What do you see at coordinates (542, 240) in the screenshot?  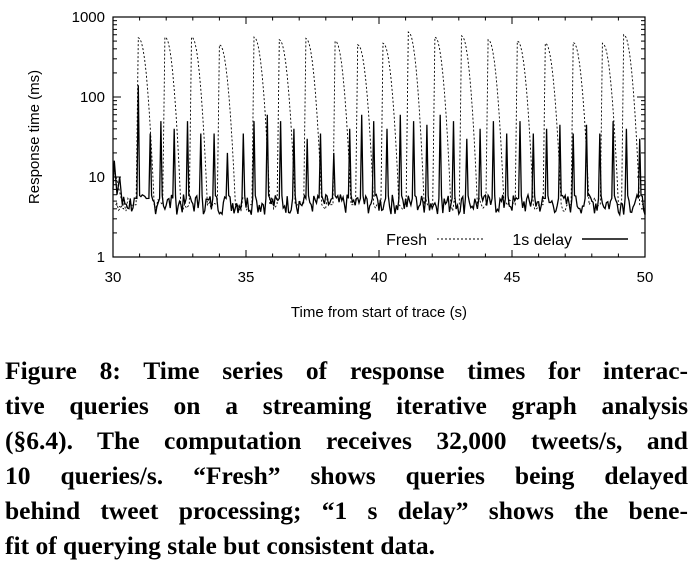 I see `legend-label-1s-delay: 1s delay` at bounding box center [542, 240].